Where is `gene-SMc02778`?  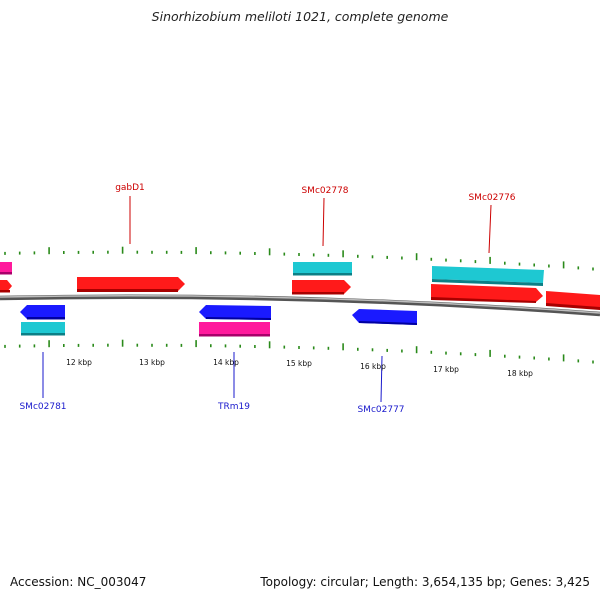 gene-SMc02778 is located at coordinates (322, 269).